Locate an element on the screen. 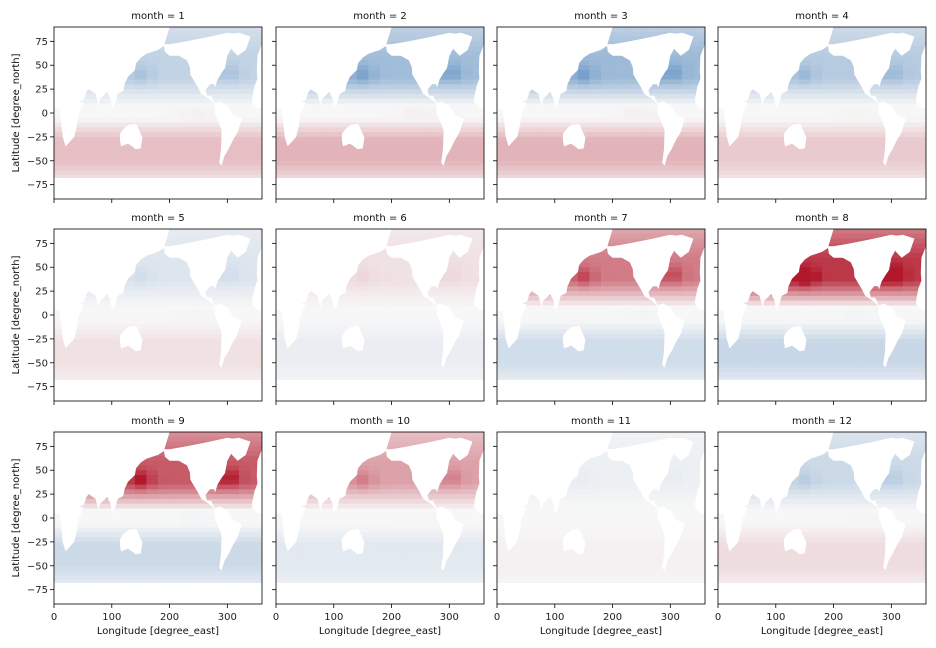 Image resolution: width=936 pixels, height=648 pixels. land-mask is located at coordinates (201, 69).